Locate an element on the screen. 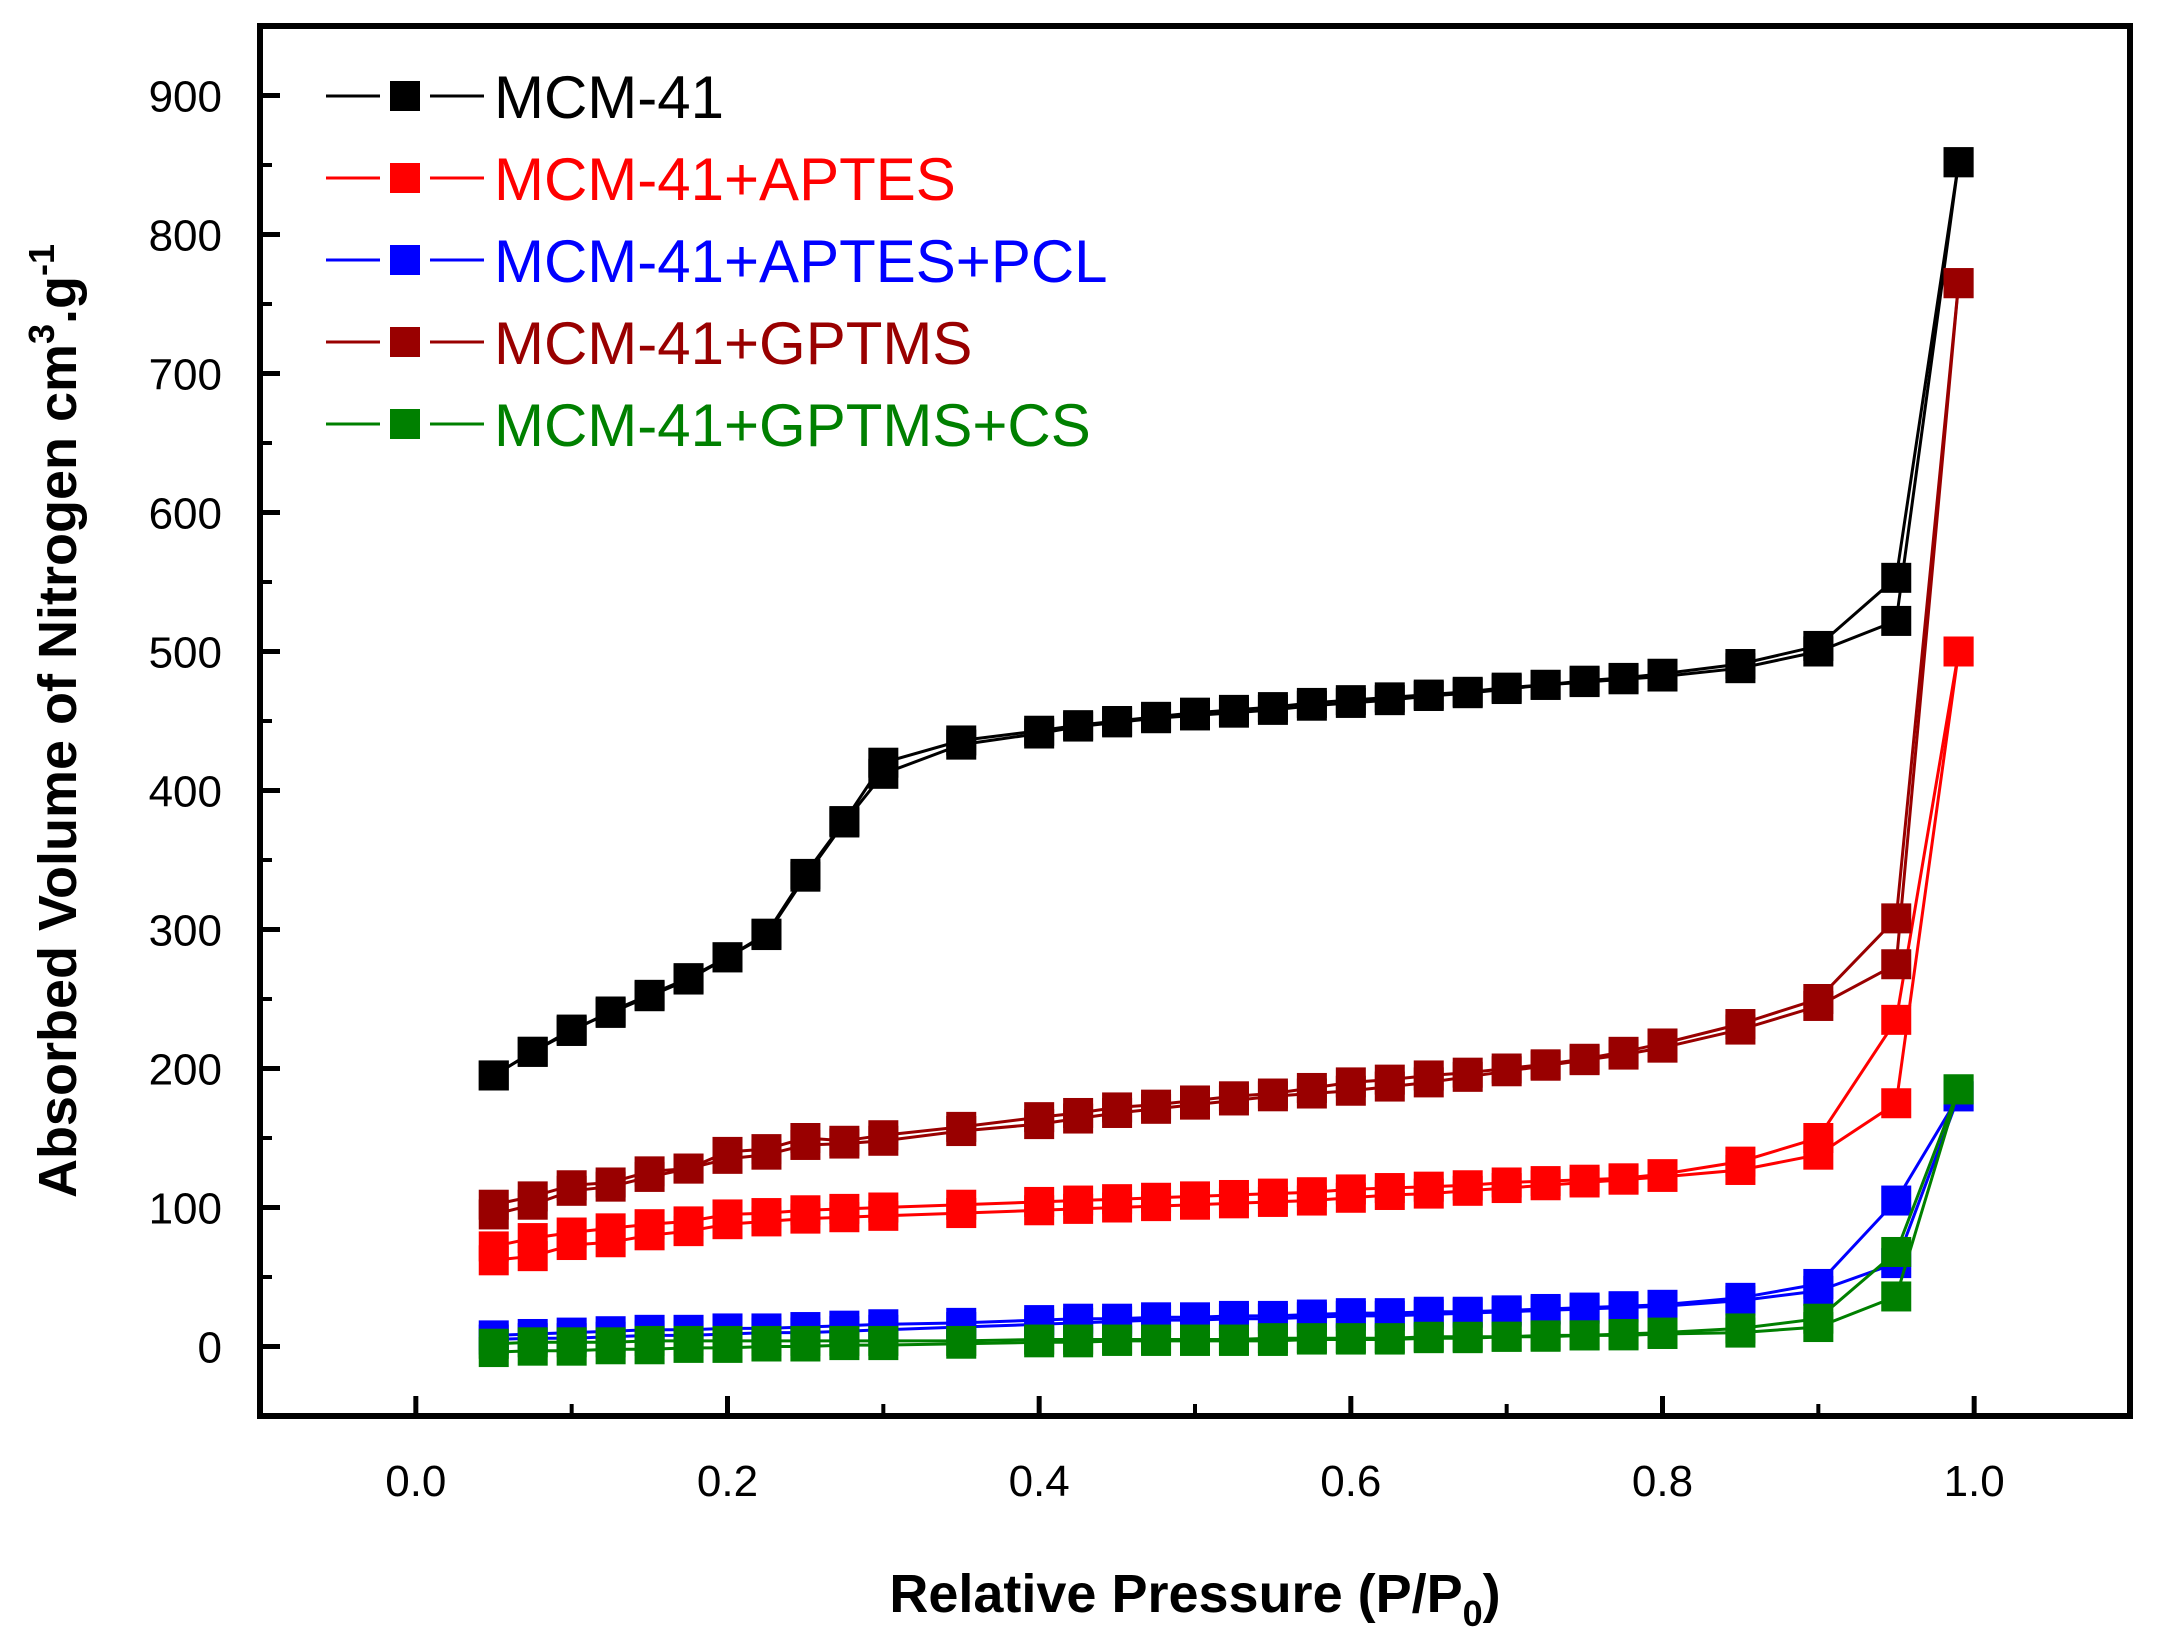 The height and width of the screenshot is (1646, 2157). y-tick-label: 500 is located at coordinates (185, 653).